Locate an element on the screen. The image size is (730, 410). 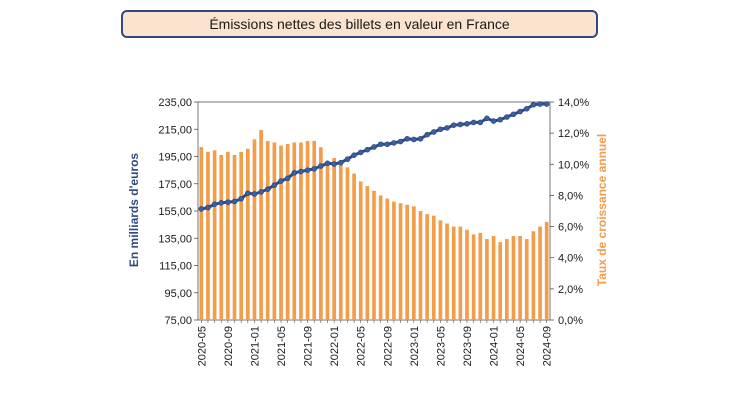
x-tick-label: 2022-01 is located at coordinates (335, 346).